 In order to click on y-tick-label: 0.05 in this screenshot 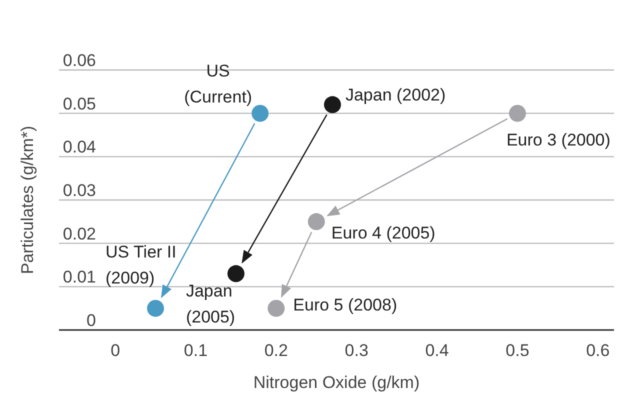, I will do `click(79, 104)`.